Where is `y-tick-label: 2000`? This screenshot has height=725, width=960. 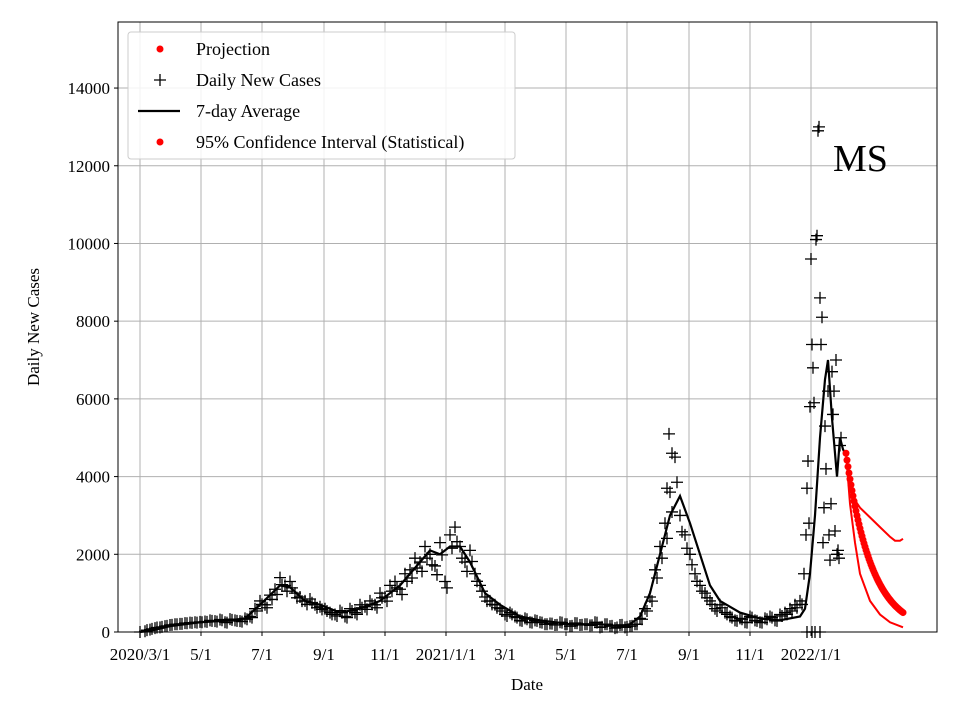
y-tick-label: 2000 is located at coordinates (93, 554).